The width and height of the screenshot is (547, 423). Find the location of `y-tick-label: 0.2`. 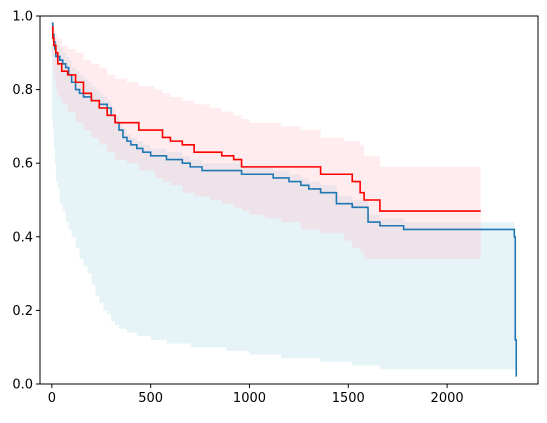

y-tick-label: 0.2 is located at coordinates (22, 311).